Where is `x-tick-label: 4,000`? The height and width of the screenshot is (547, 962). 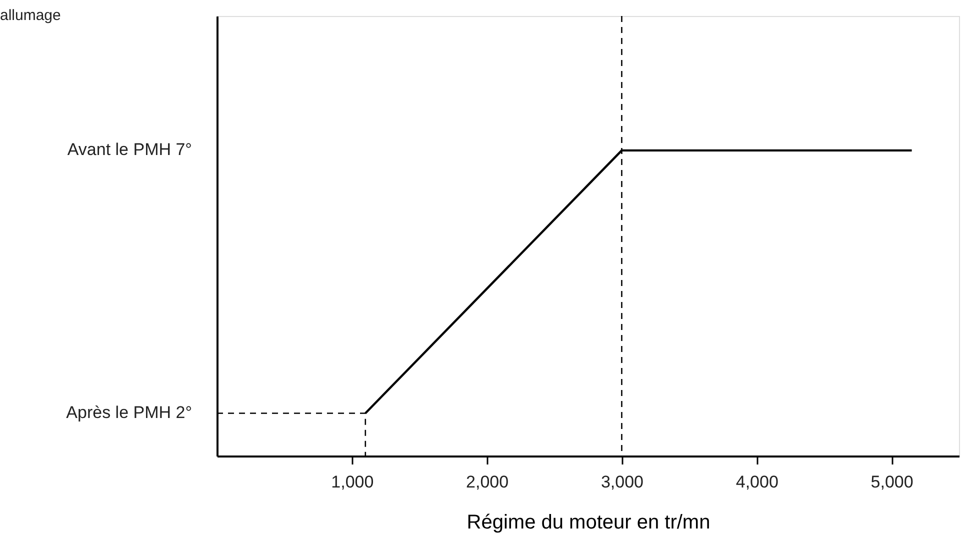
x-tick-label: 4,000 is located at coordinates (757, 482).